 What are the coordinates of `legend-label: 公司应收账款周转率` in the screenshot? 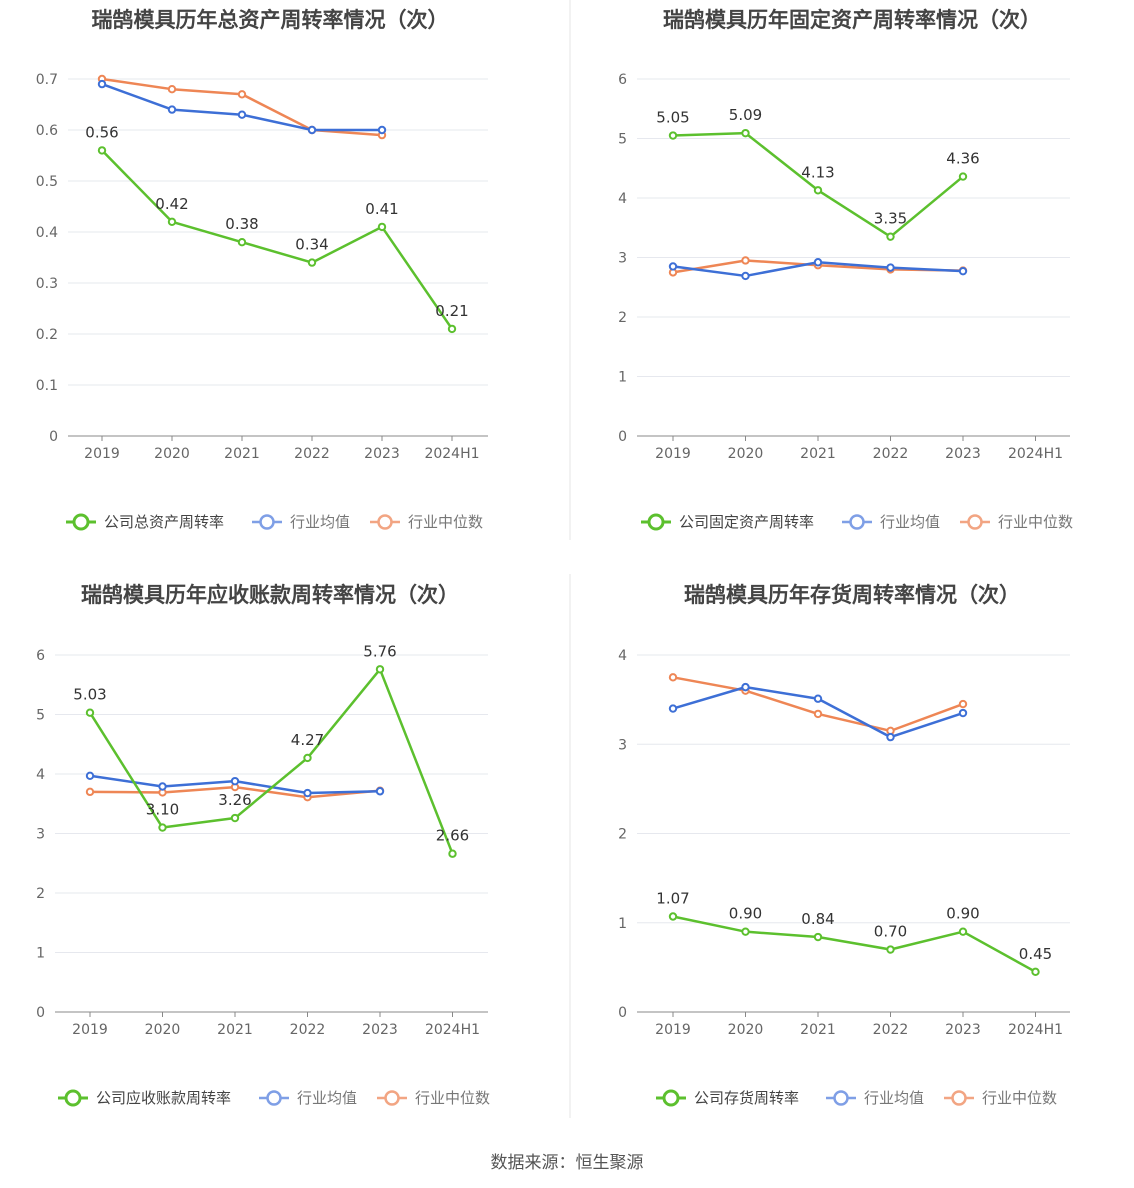 It's located at (163, 1098).